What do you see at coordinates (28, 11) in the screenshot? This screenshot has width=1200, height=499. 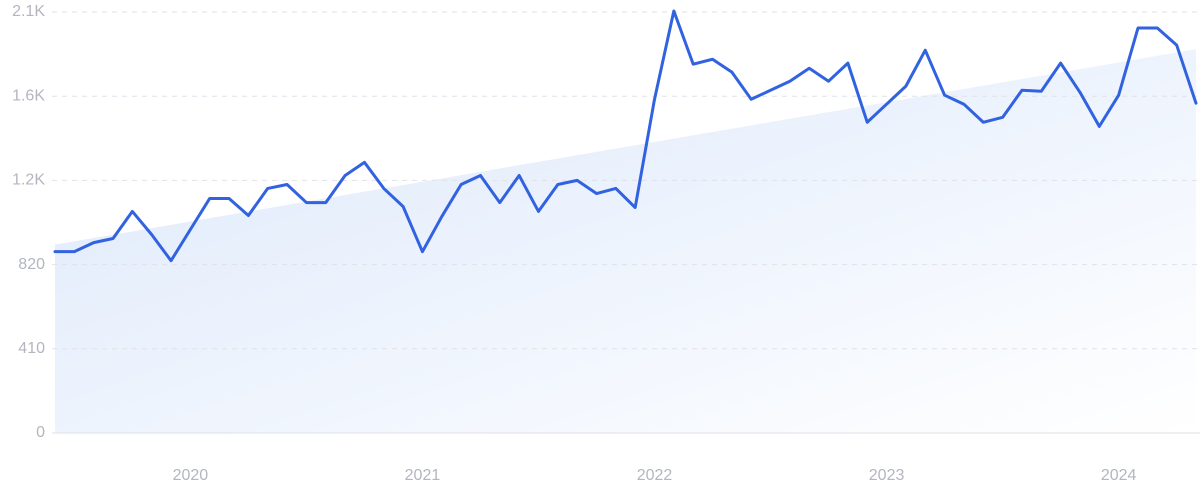 I see `y-tick-label: 2.1K` at bounding box center [28, 11].